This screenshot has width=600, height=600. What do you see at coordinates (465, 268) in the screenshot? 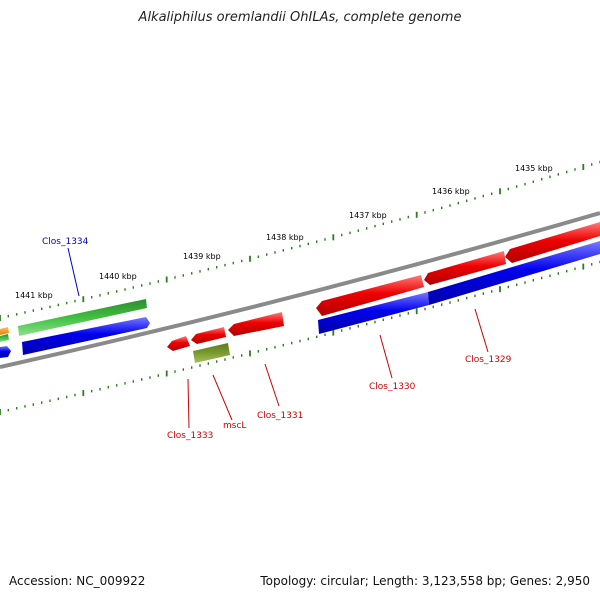
I see `gene-arrow-red-middle-right` at bounding box center [465, 268].